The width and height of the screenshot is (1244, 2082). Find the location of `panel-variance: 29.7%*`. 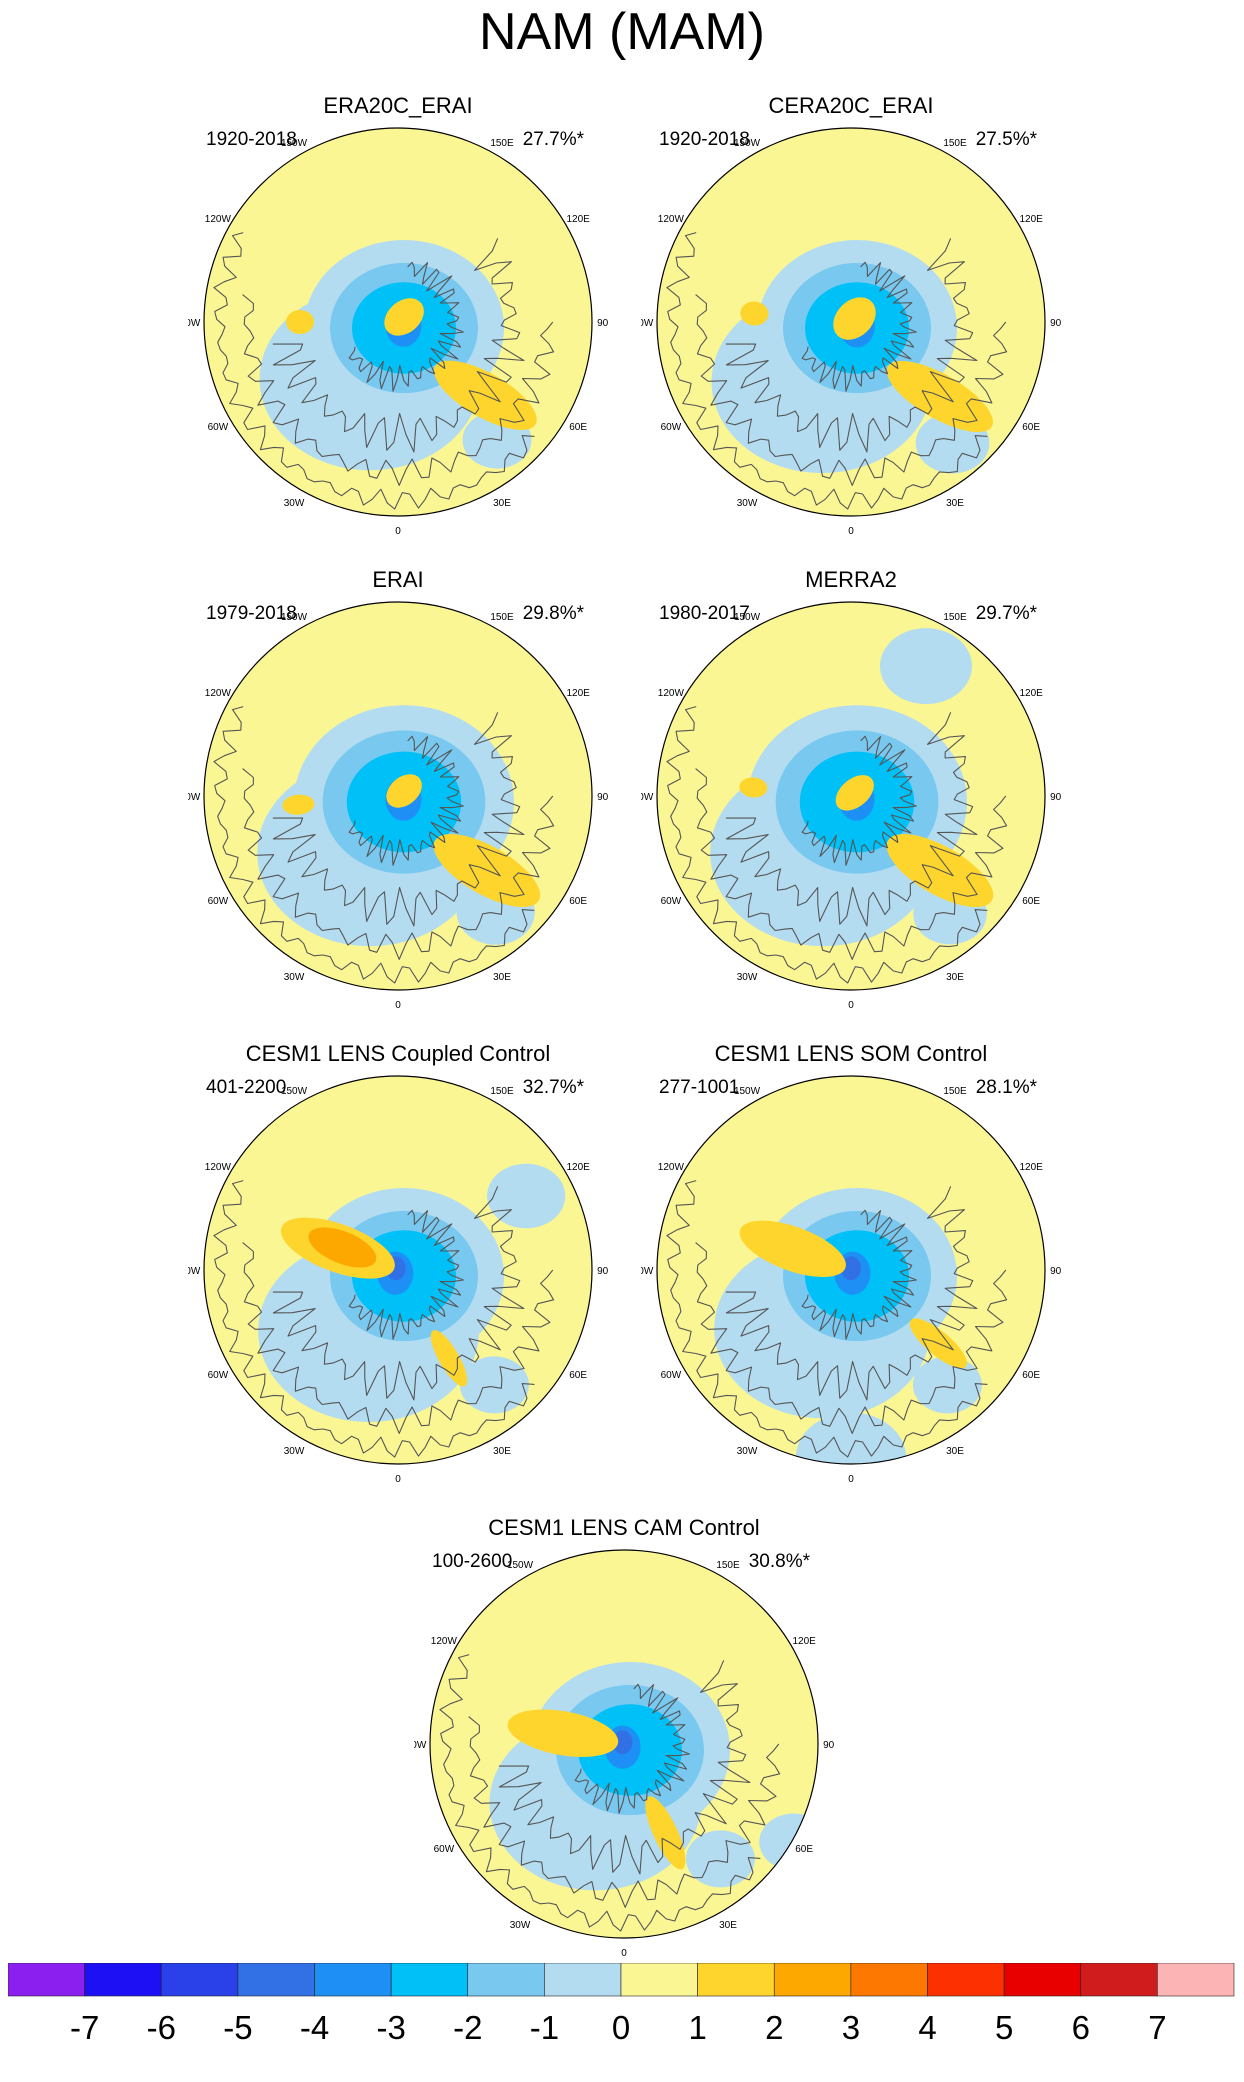

panel-variance: 29.7%* is located at coordinates (1006, 613).